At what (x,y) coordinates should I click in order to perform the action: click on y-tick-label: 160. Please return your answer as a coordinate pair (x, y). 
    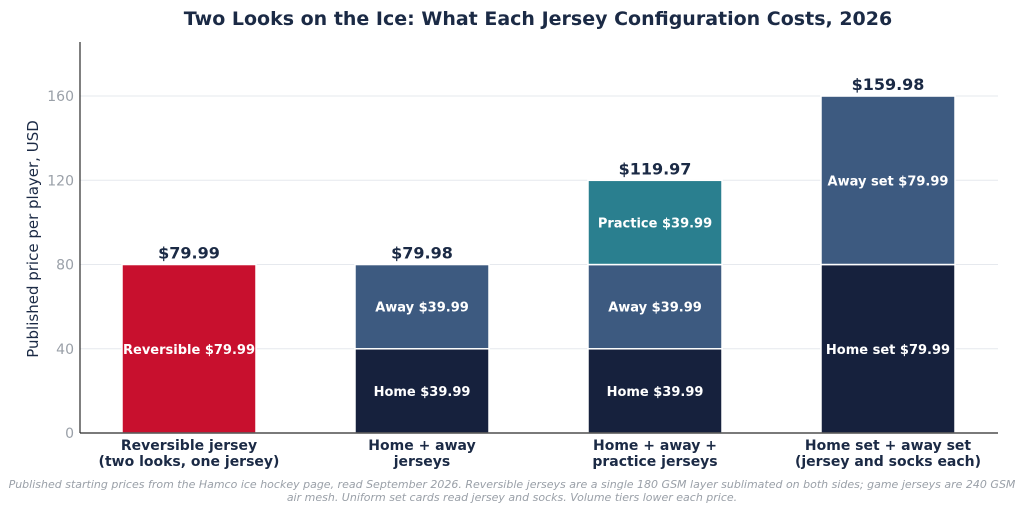
    Looking at the image, I should click on (60, 97).